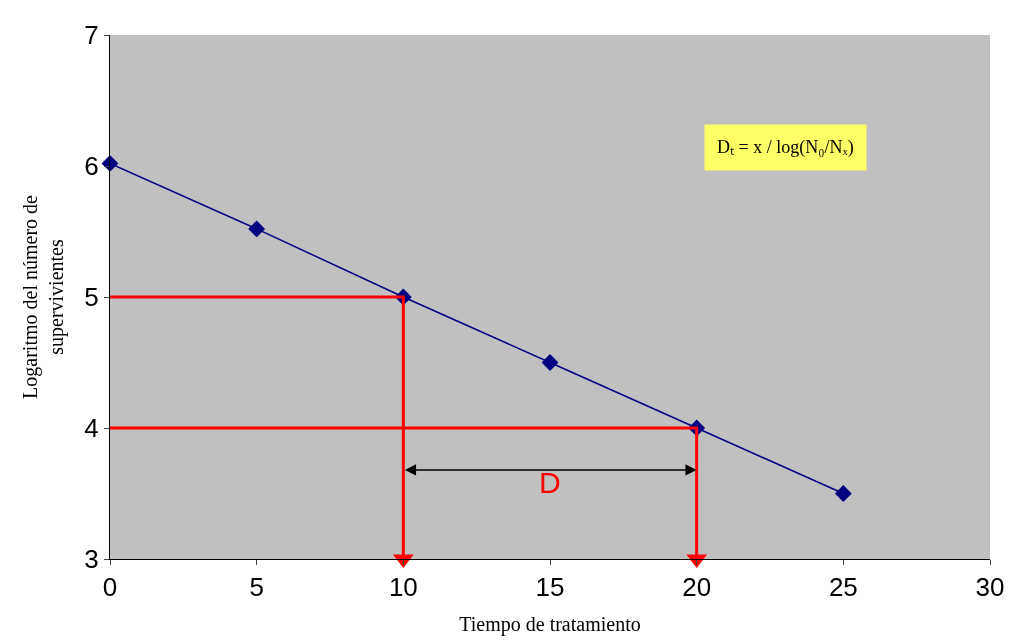 The height and width of the screenshot is (643, 1016). Describe the element at coordinates (43, 296) in the screenshot. I see `y-axis-title: Logaritmo del número de supervivientes` at that location.